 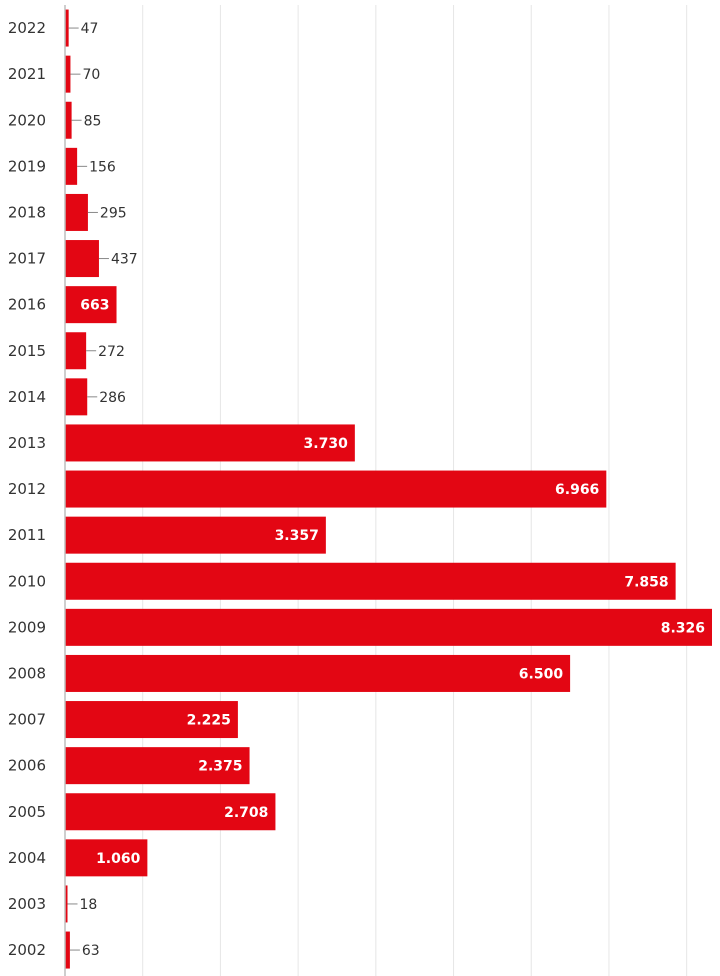 I want to click on year-label-2014: 2014, so click(x=27, y=397).